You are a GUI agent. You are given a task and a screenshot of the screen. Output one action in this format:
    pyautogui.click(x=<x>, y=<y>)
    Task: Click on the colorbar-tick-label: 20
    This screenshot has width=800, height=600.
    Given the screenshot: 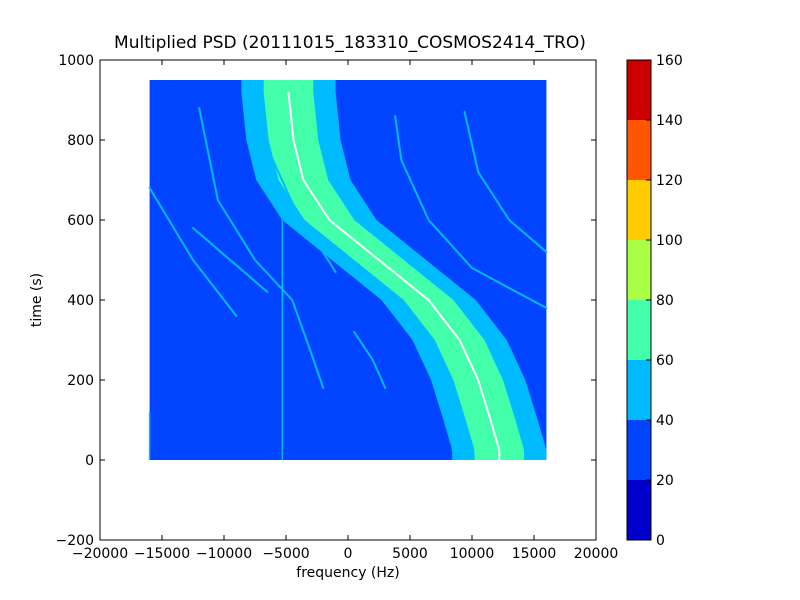 What is the action you would take?
    pyautogui.click(x=665, y=481)
    